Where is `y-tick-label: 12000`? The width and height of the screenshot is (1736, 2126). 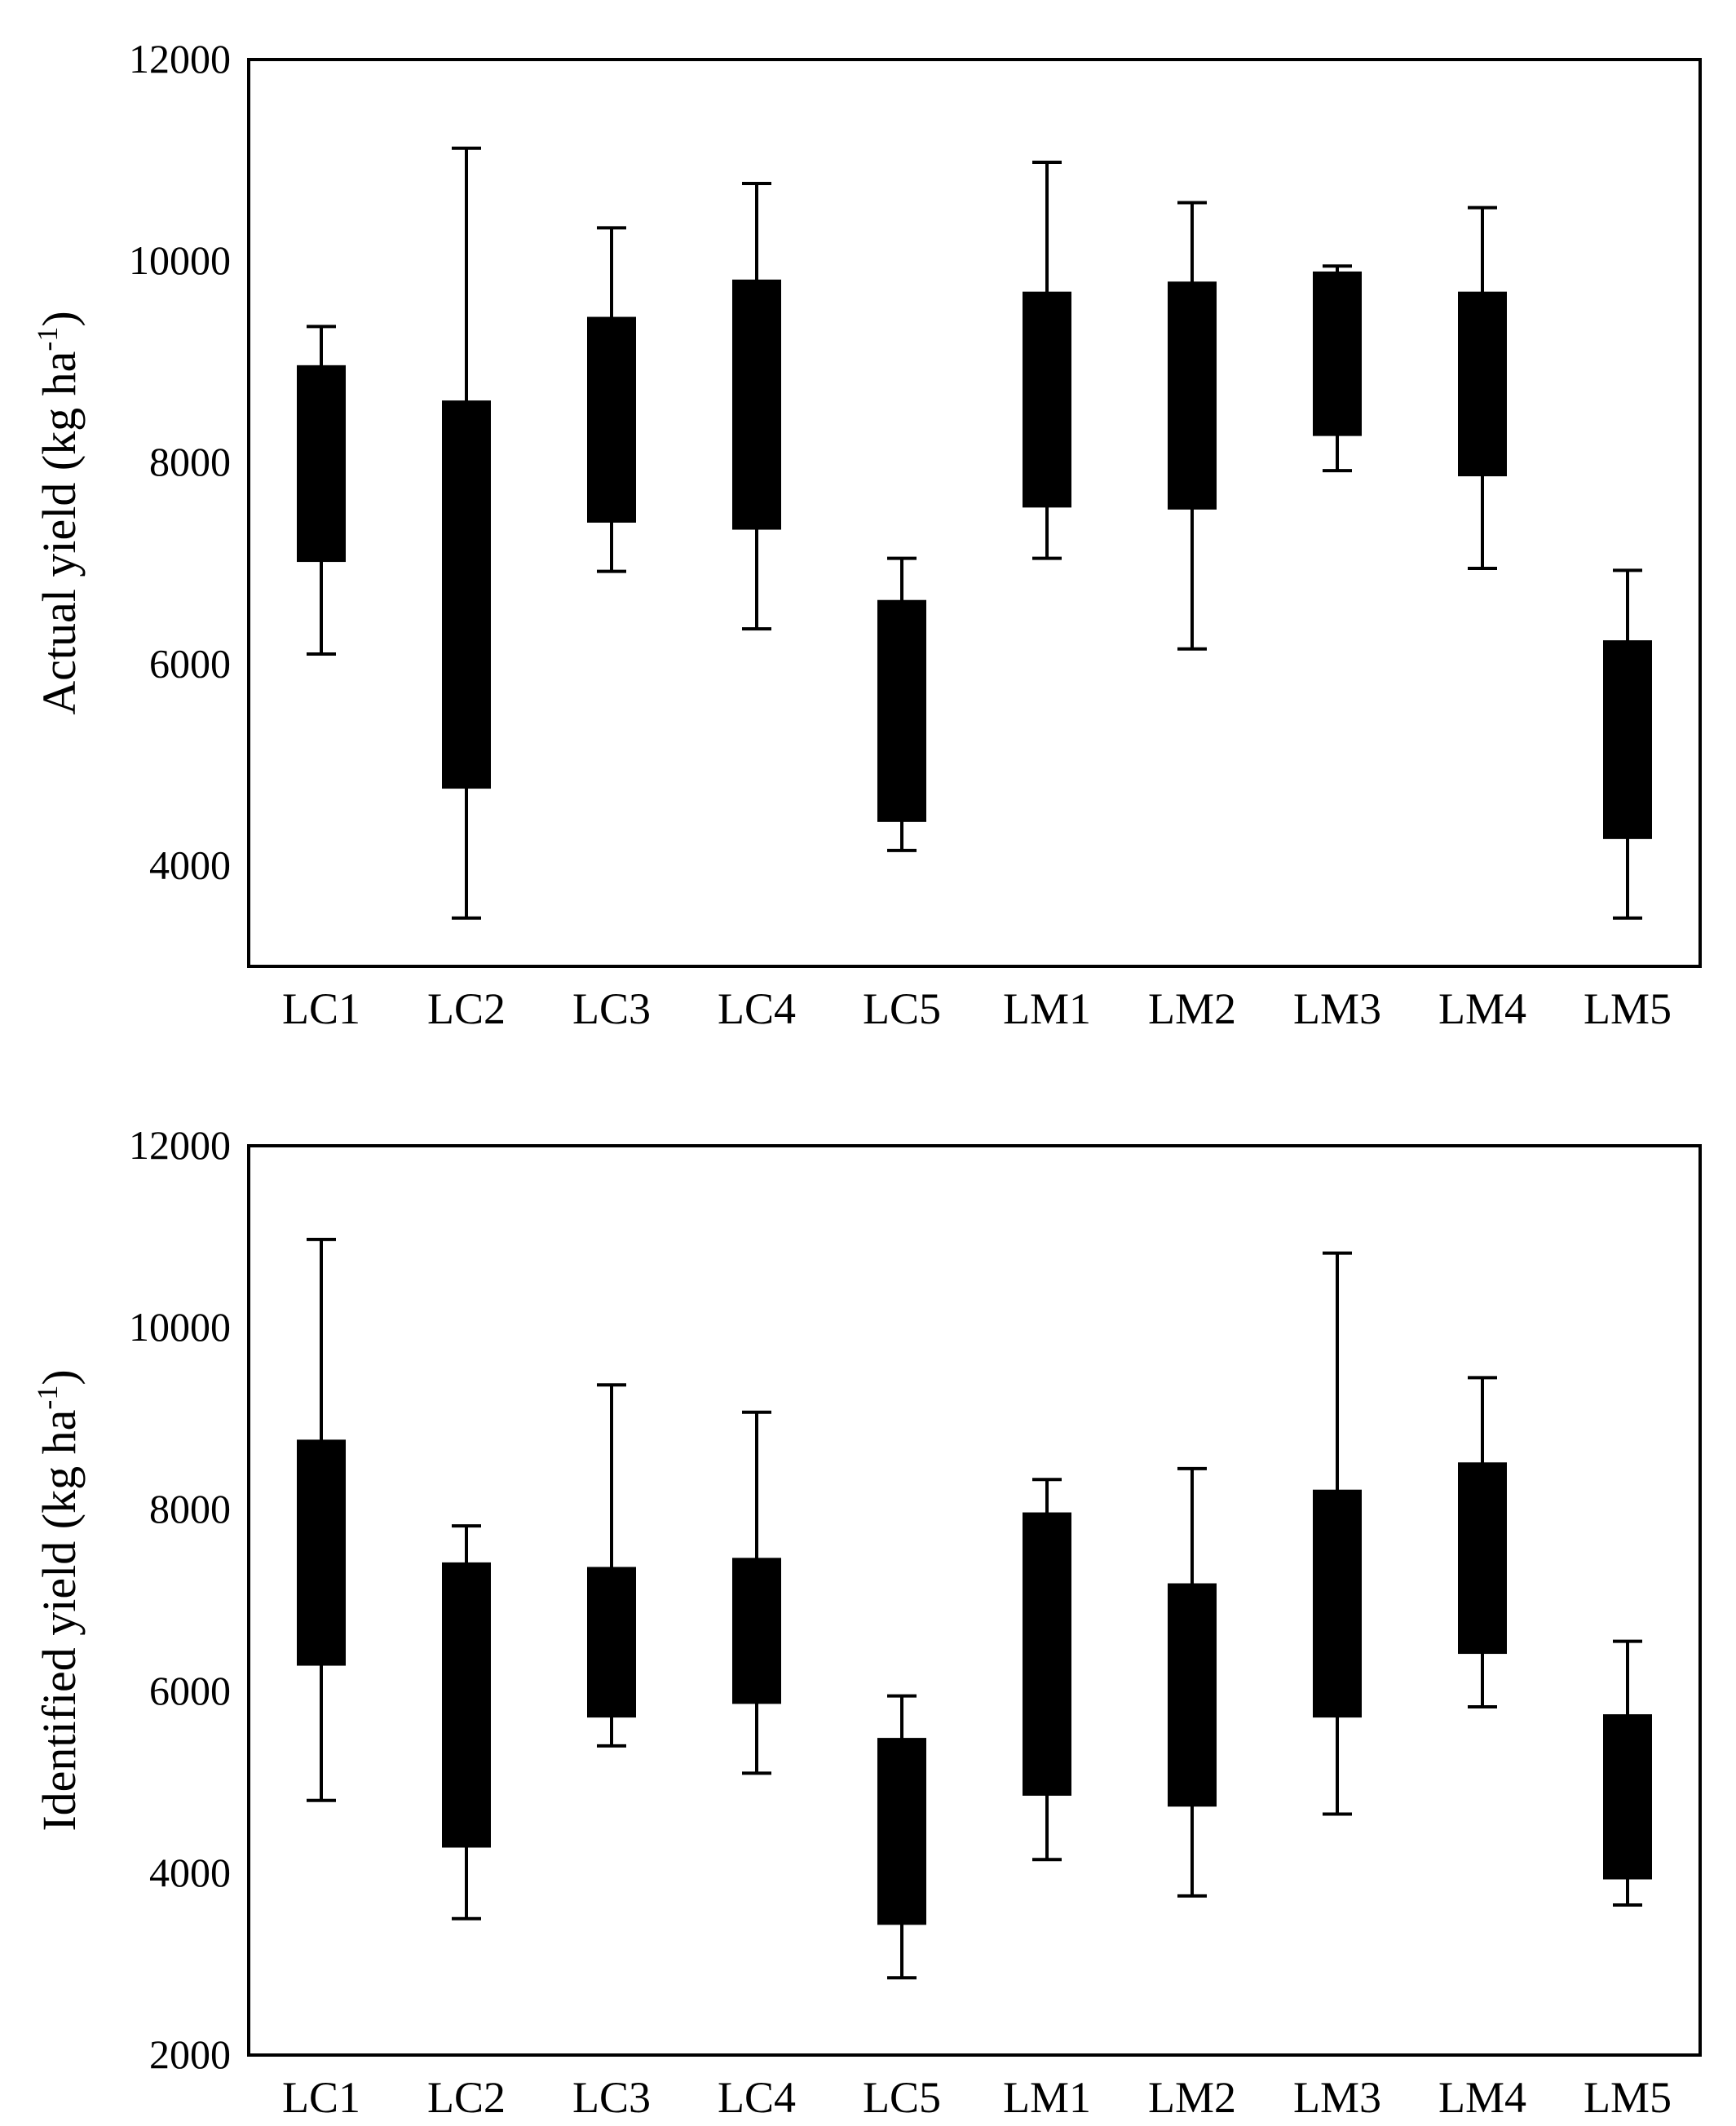 y-tick-label: 12000 is located at coordinates (180, 1145).